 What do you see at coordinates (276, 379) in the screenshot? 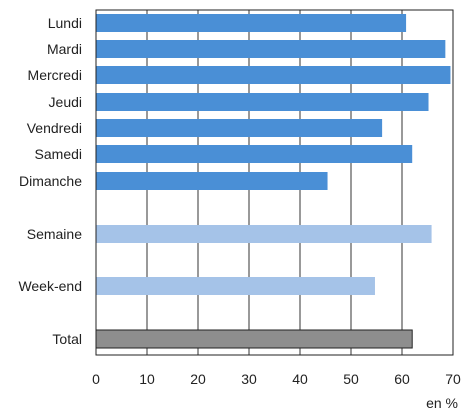
I see `x-tick-labels: 0 10 20 30 40 50 60 70` at bounding box center [276, 379].